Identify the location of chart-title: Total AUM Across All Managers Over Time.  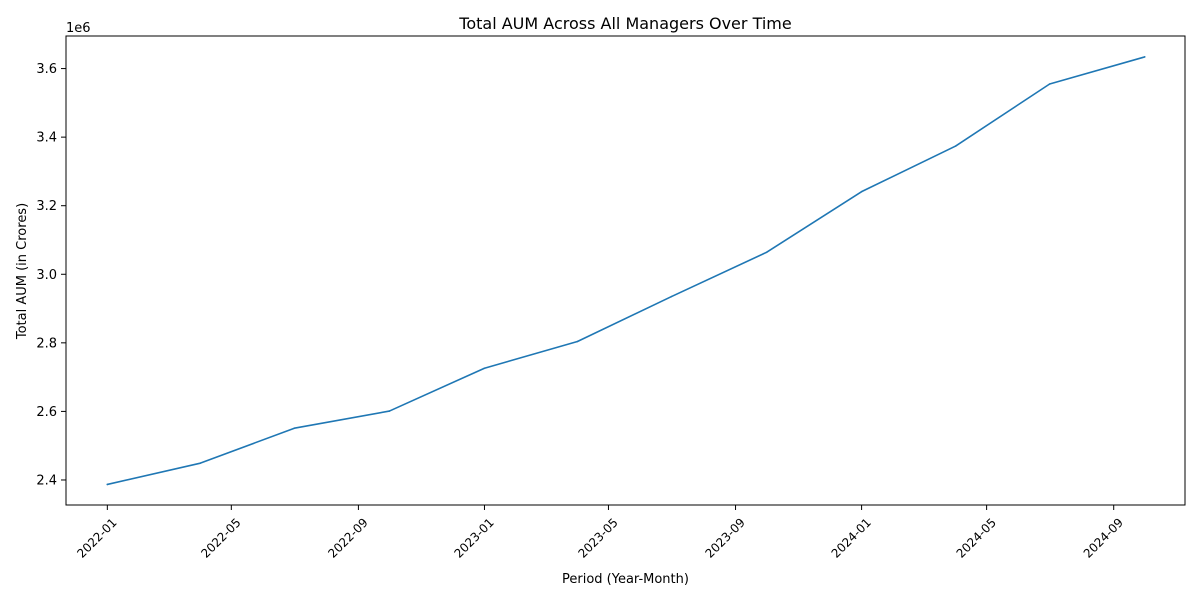
(624, 23).